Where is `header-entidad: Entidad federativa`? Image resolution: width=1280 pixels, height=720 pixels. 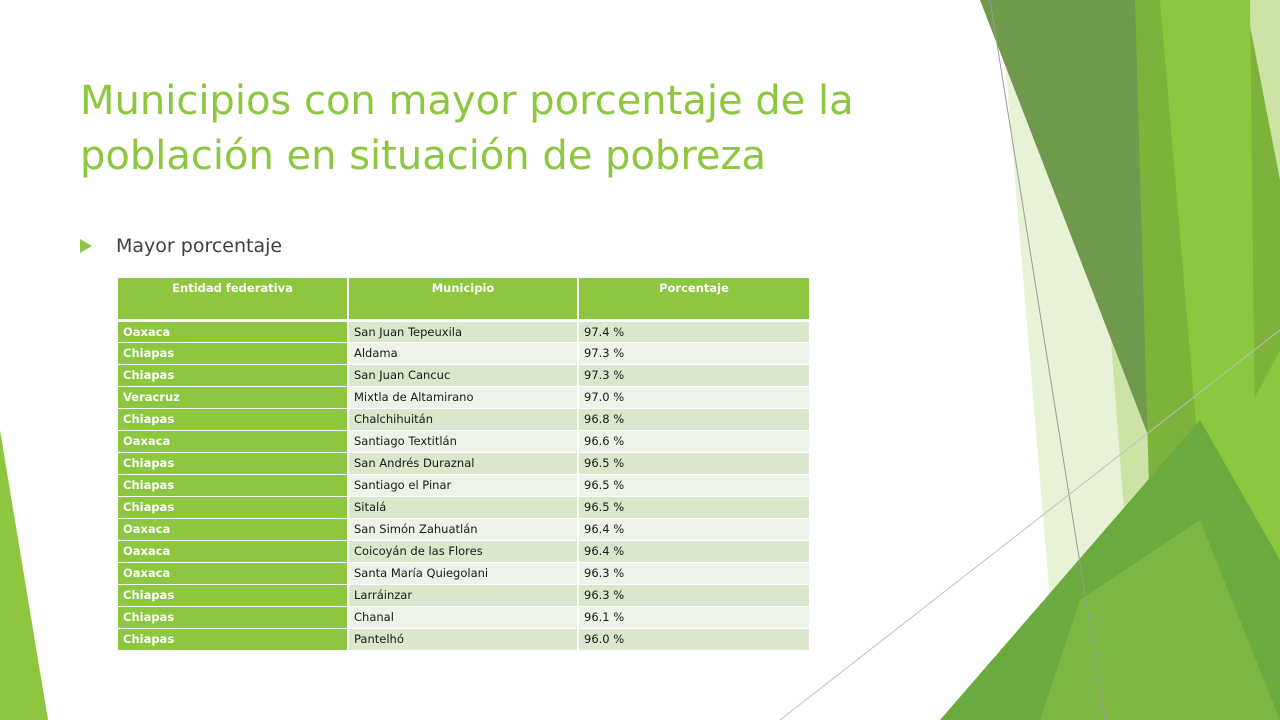 header-entidad: Entidad federativa is located at coordinates (233, 300).